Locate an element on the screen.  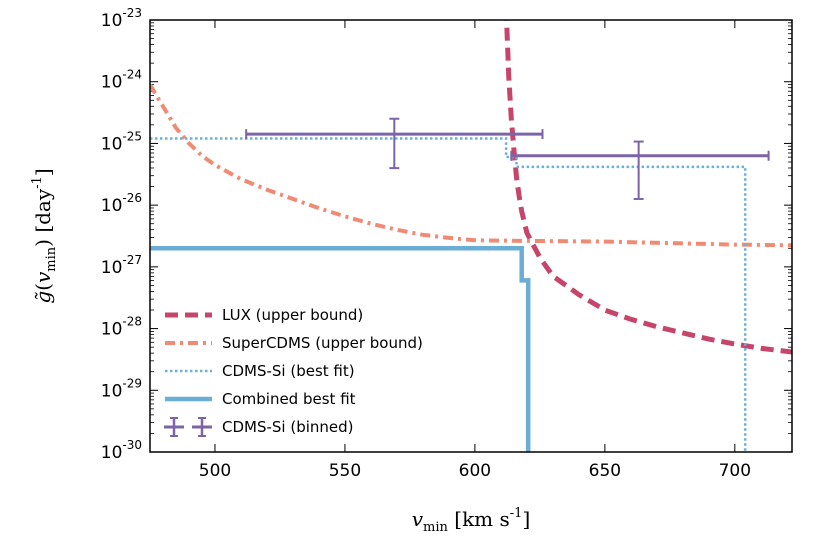
y-tick-label: 10-26 is located at coordinates (121, 203).